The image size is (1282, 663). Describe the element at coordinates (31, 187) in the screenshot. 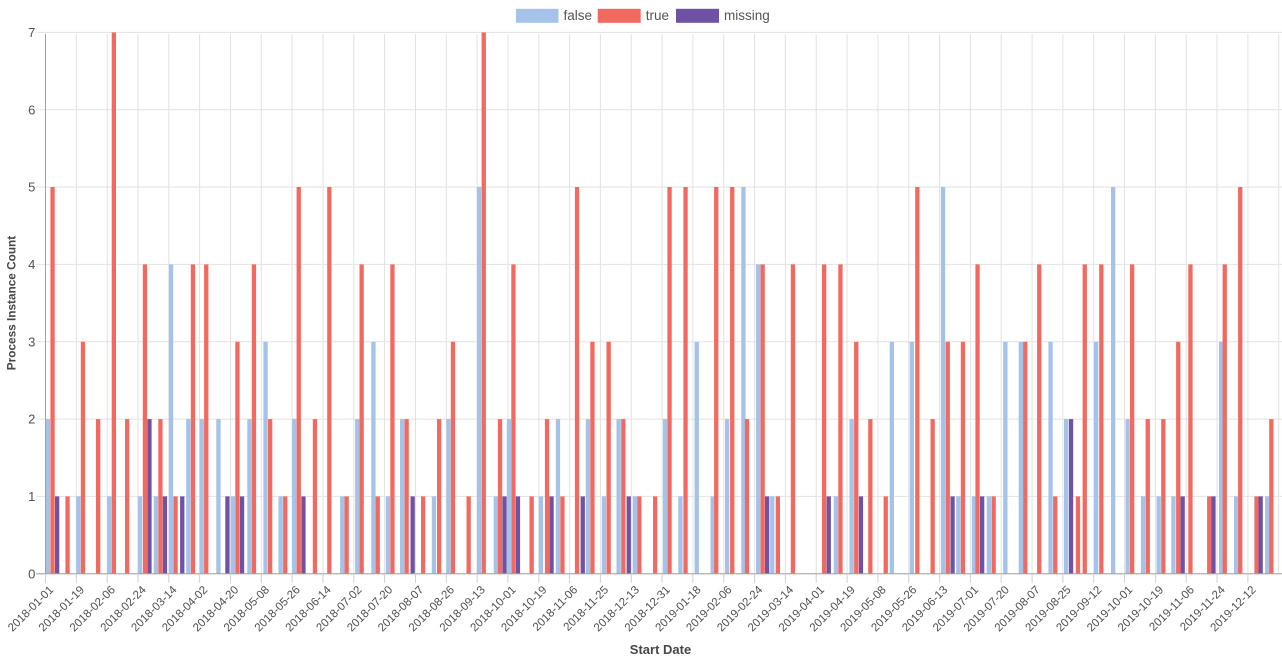

I see `svg-text: 5` at that location.